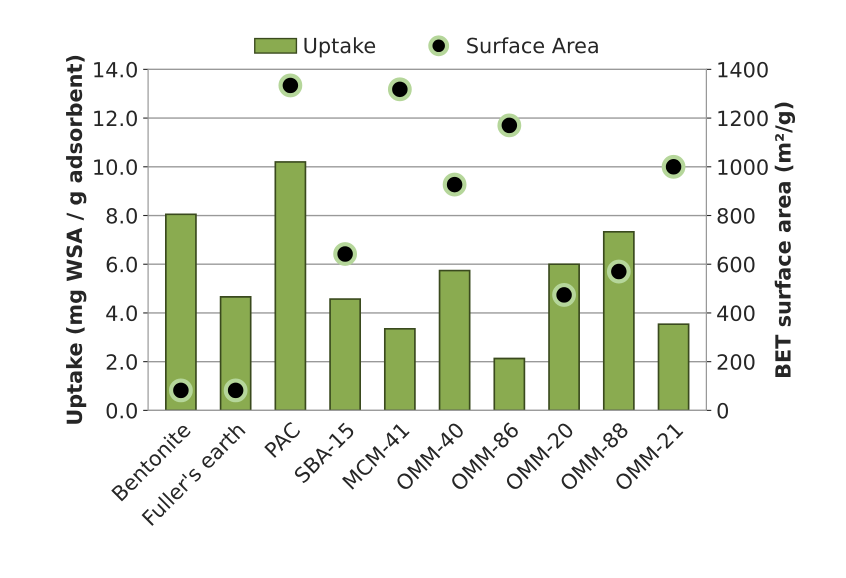  Describe the element at coordinates (736, 313) in the screenshot. I see `y2-tick-label: 400` at that location.